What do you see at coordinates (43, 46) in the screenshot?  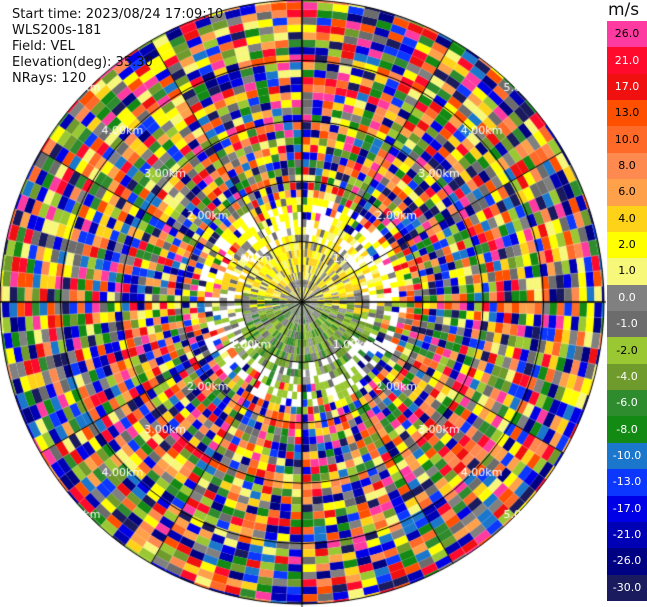 I see `field-label: Field: VEL` at bounding box center [43, 46].